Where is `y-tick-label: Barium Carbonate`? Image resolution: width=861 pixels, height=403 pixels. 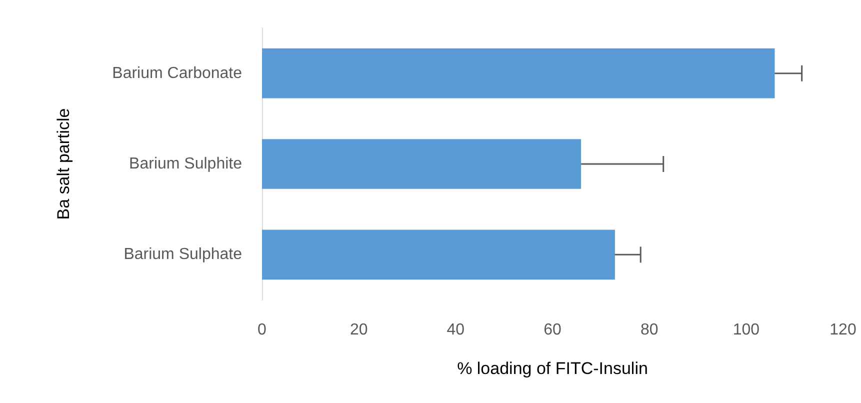 y-tick-label: Barium Carbonate is located at coordinates (177, 73).